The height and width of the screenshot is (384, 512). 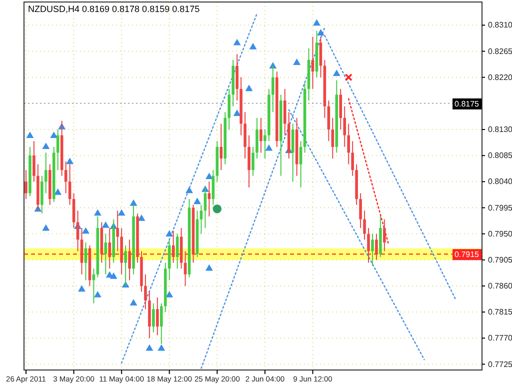 I want to click on ref-line-label: 0.7915, so click(x=467, y=255).